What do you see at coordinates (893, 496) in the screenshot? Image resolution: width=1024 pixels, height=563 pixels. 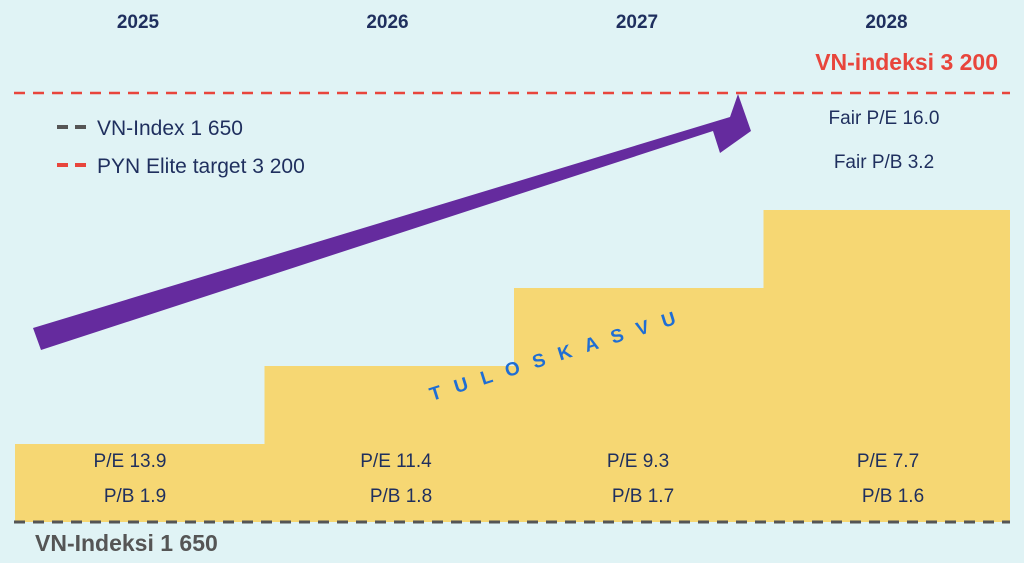 I see `pb-label-2028: P/B 1.6` at bounding box center [893, 496].